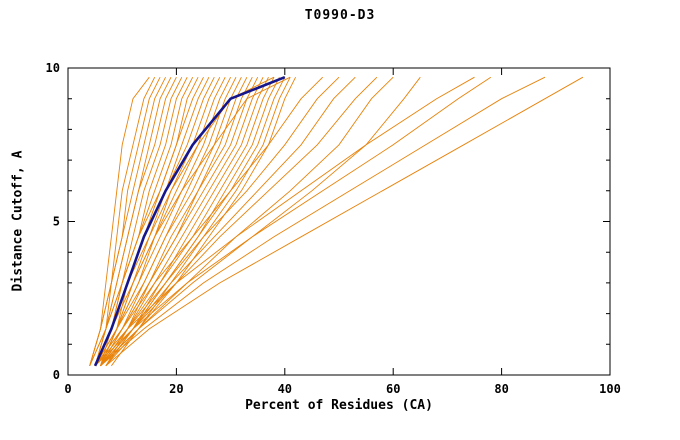 This screenshot has width=680, height=440. Describe the element at coordinates (67, 389) in the screenshot. I see `x-tick-label: 0` at that location.